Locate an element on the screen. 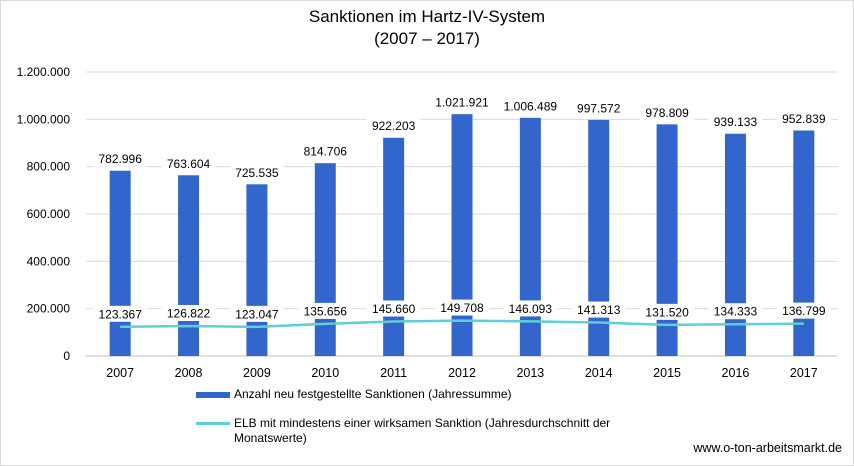 This screenshot has height=466, width=854. line-data-label: 136.799 is located at coordinates (804, 311).